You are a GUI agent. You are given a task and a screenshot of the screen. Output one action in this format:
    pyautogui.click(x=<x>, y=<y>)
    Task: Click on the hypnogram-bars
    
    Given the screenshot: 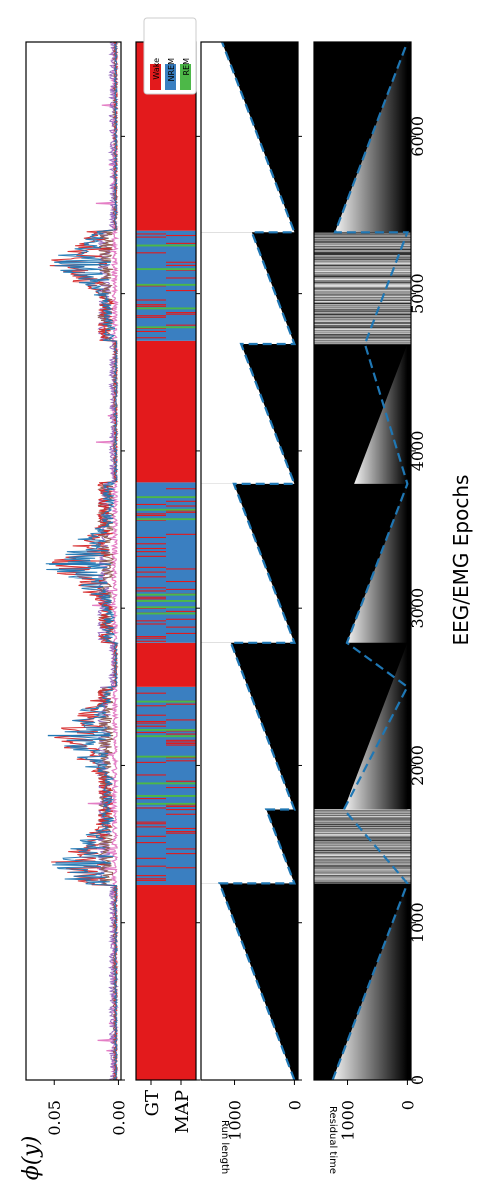 What is the action you would take?
    pyautogui.click(x=166, y=561)
    